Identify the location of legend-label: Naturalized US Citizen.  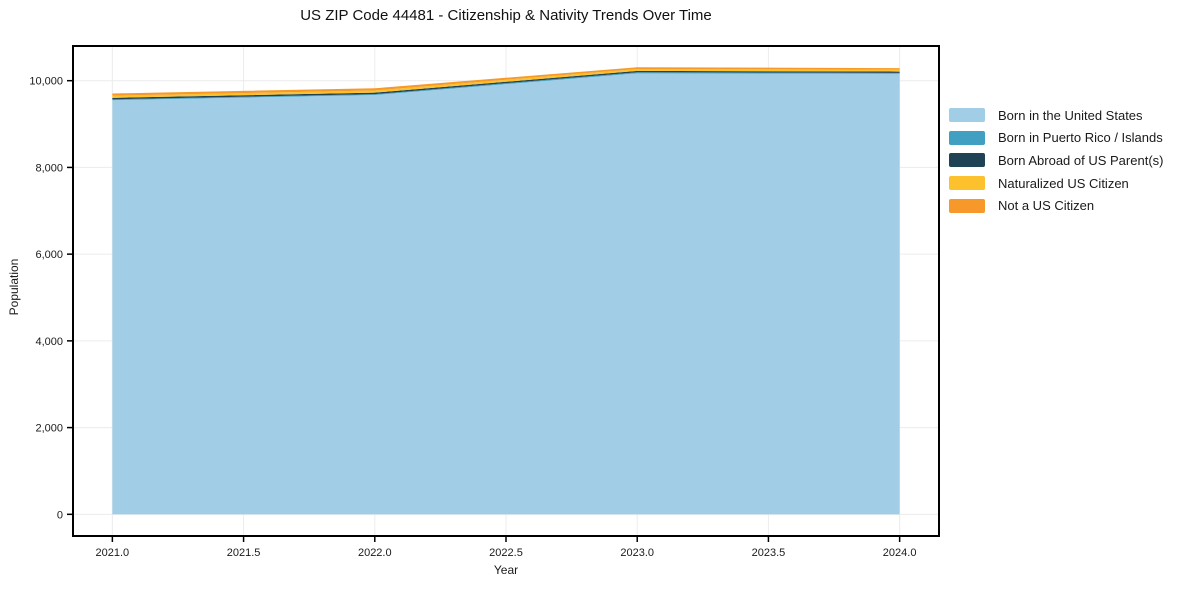
(1063, 183).